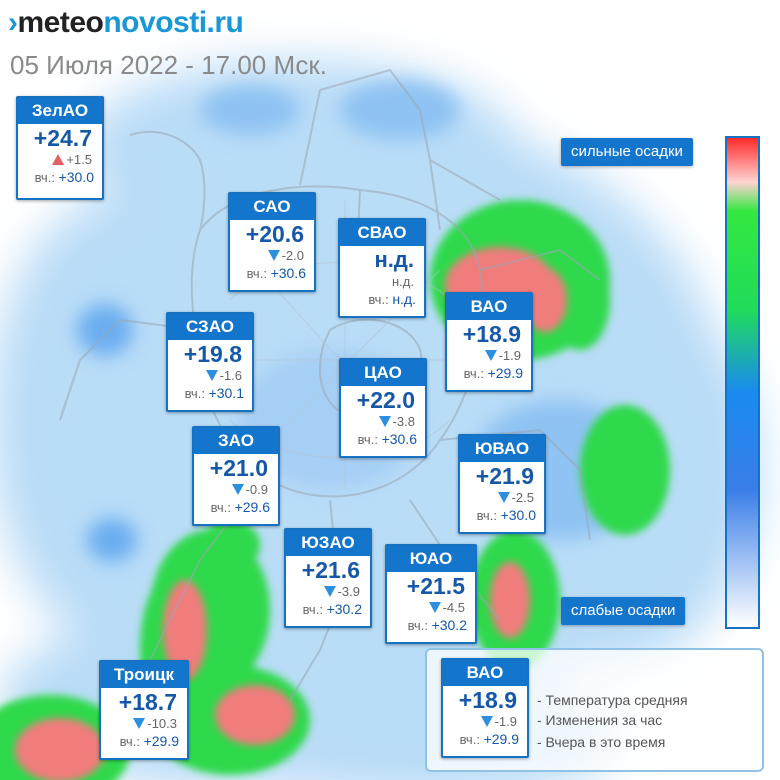 The image size is (780, 780). Describe the element at coordinates (612, 700) in the screenshot. I see `legend-line-avg-temp: - Температура средняя` at that location.